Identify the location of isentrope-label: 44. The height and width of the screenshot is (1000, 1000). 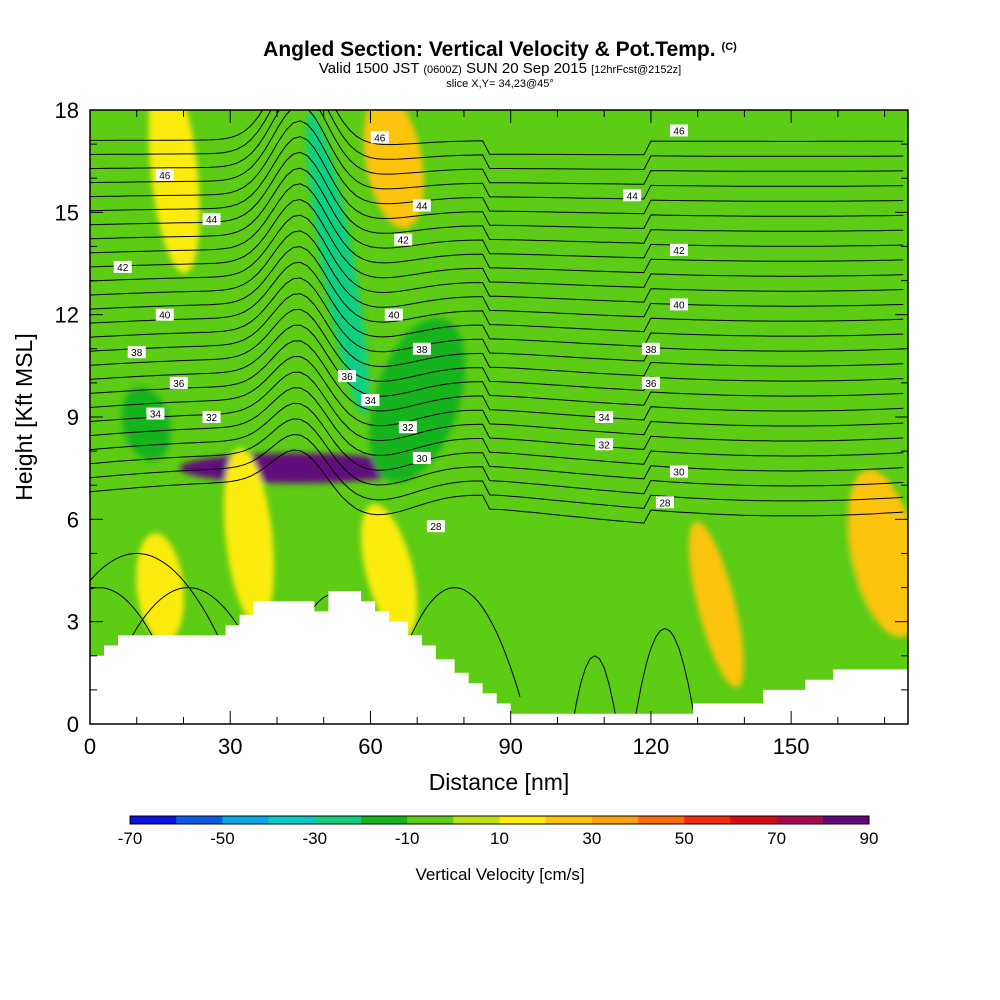
(632, 195).